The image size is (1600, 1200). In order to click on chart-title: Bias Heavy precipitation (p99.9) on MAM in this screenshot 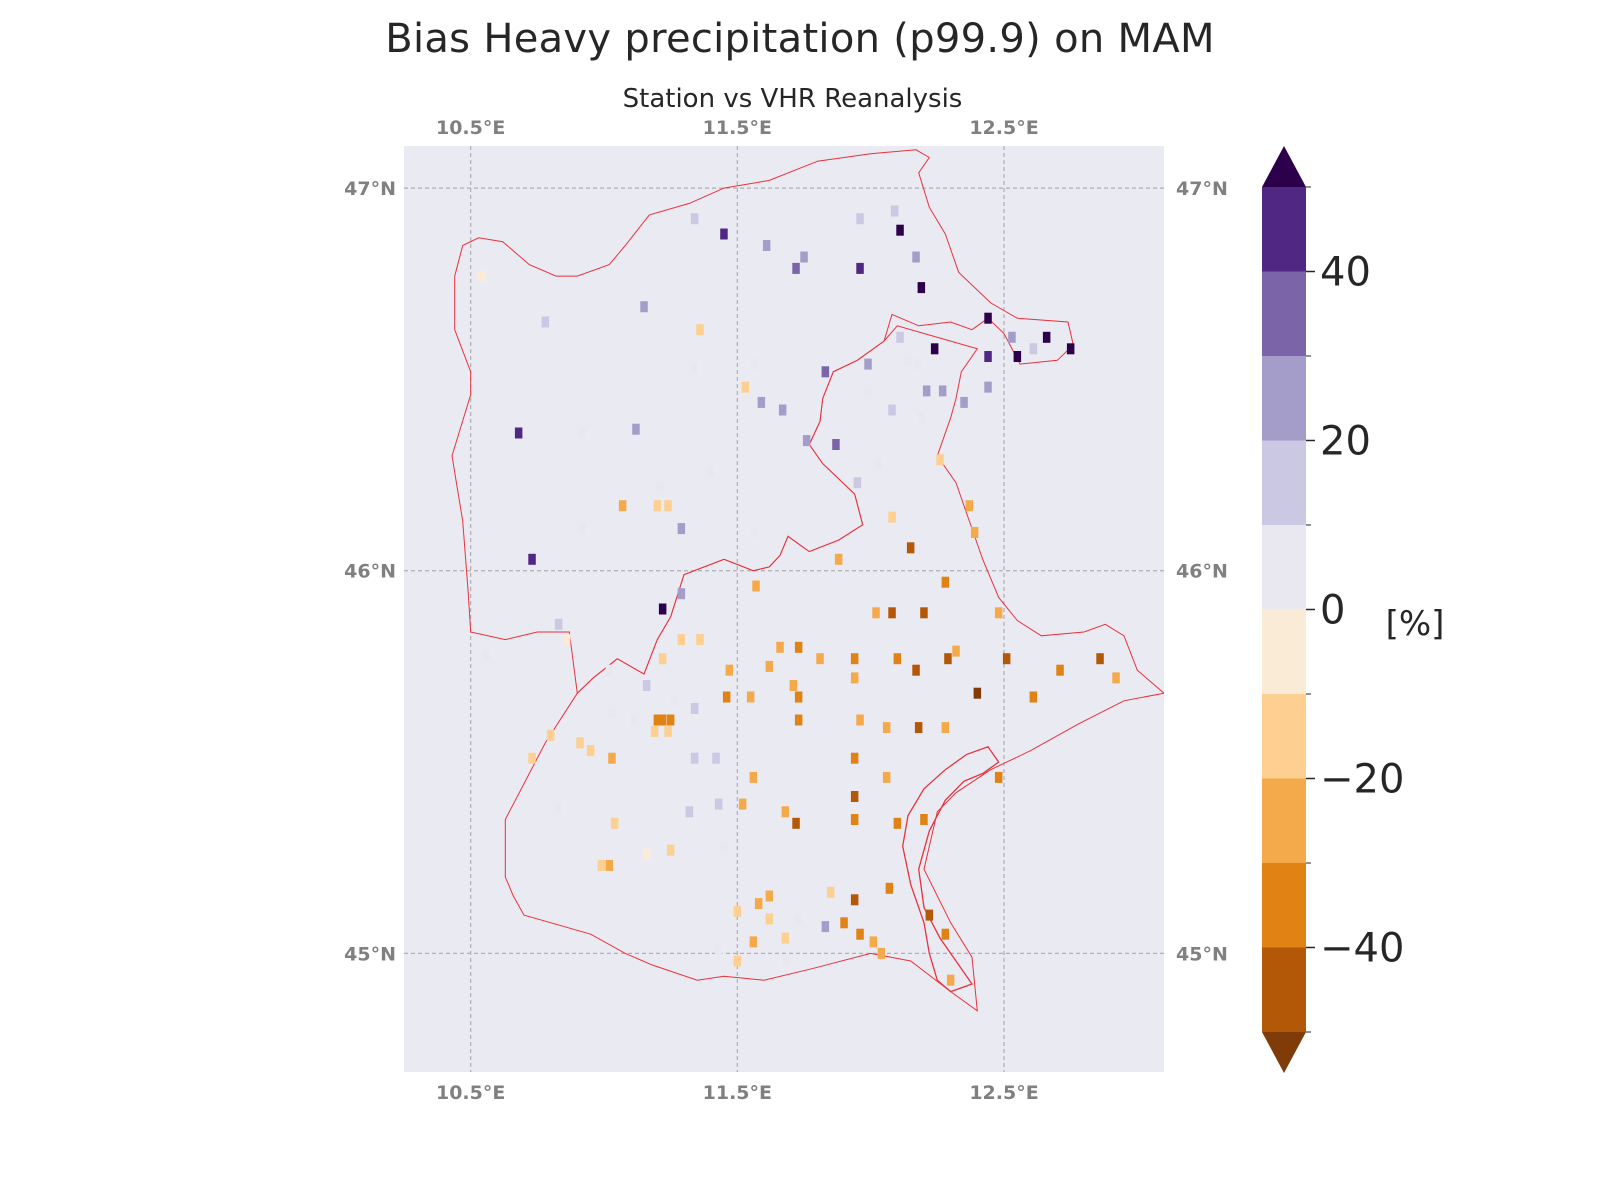, I will do `click(800, 39)`.